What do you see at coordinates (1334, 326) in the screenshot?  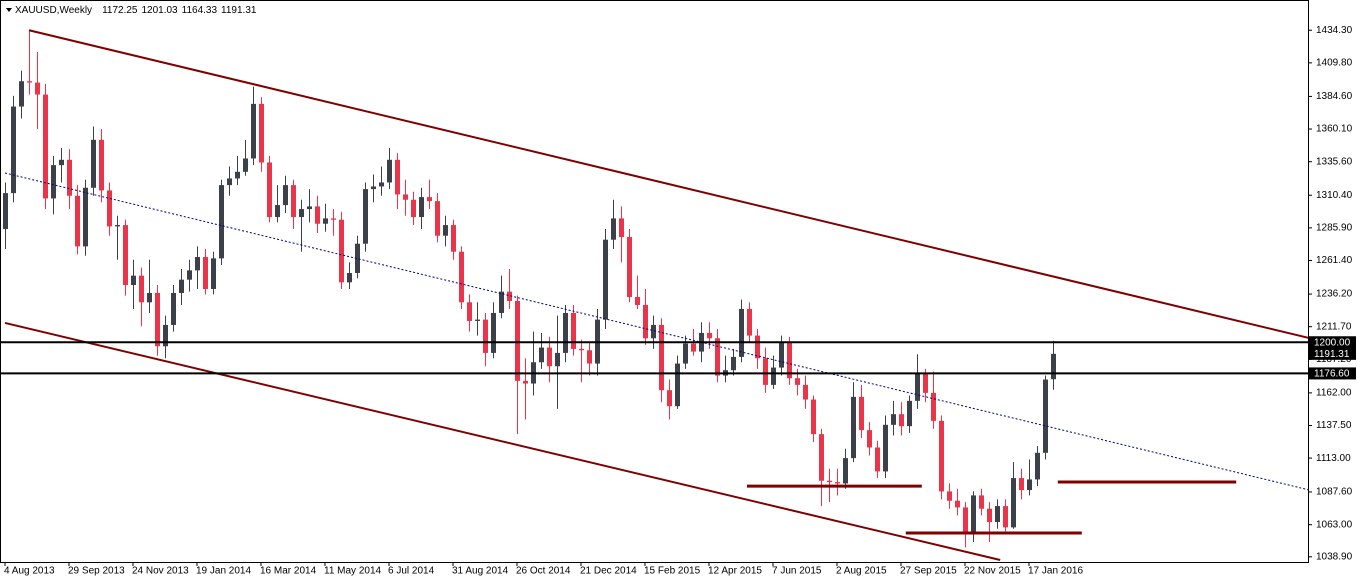 I see `y-tick-label: 1211.70` at bounding box center [1334, 326].